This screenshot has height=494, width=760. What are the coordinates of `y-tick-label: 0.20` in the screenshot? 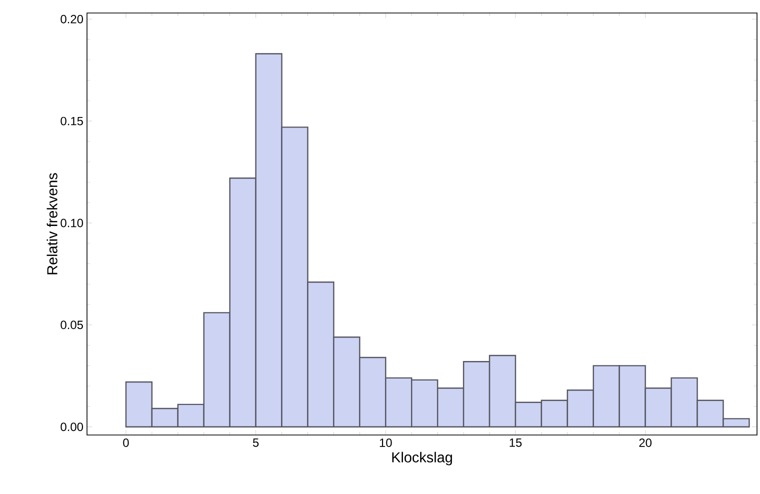 It's located at (72, 19).